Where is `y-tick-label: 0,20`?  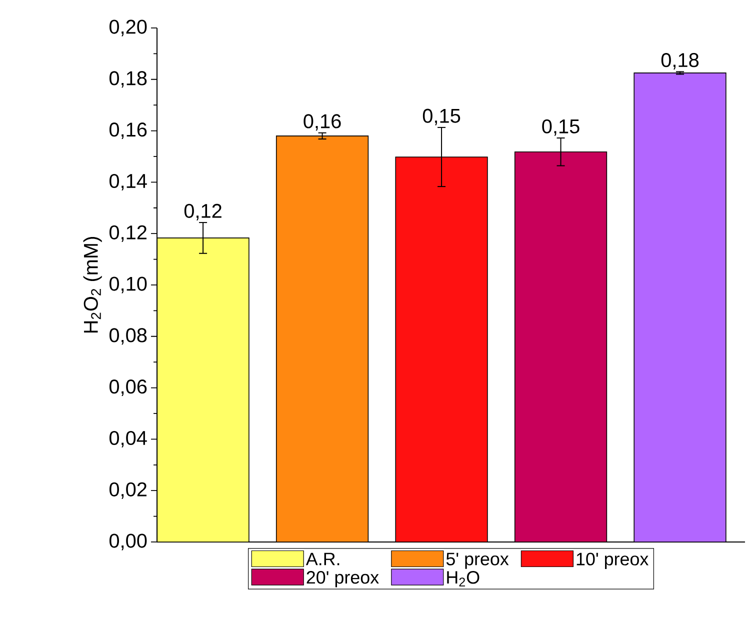 y-tick-label: 0,20 is located at coordinates (128, 28).